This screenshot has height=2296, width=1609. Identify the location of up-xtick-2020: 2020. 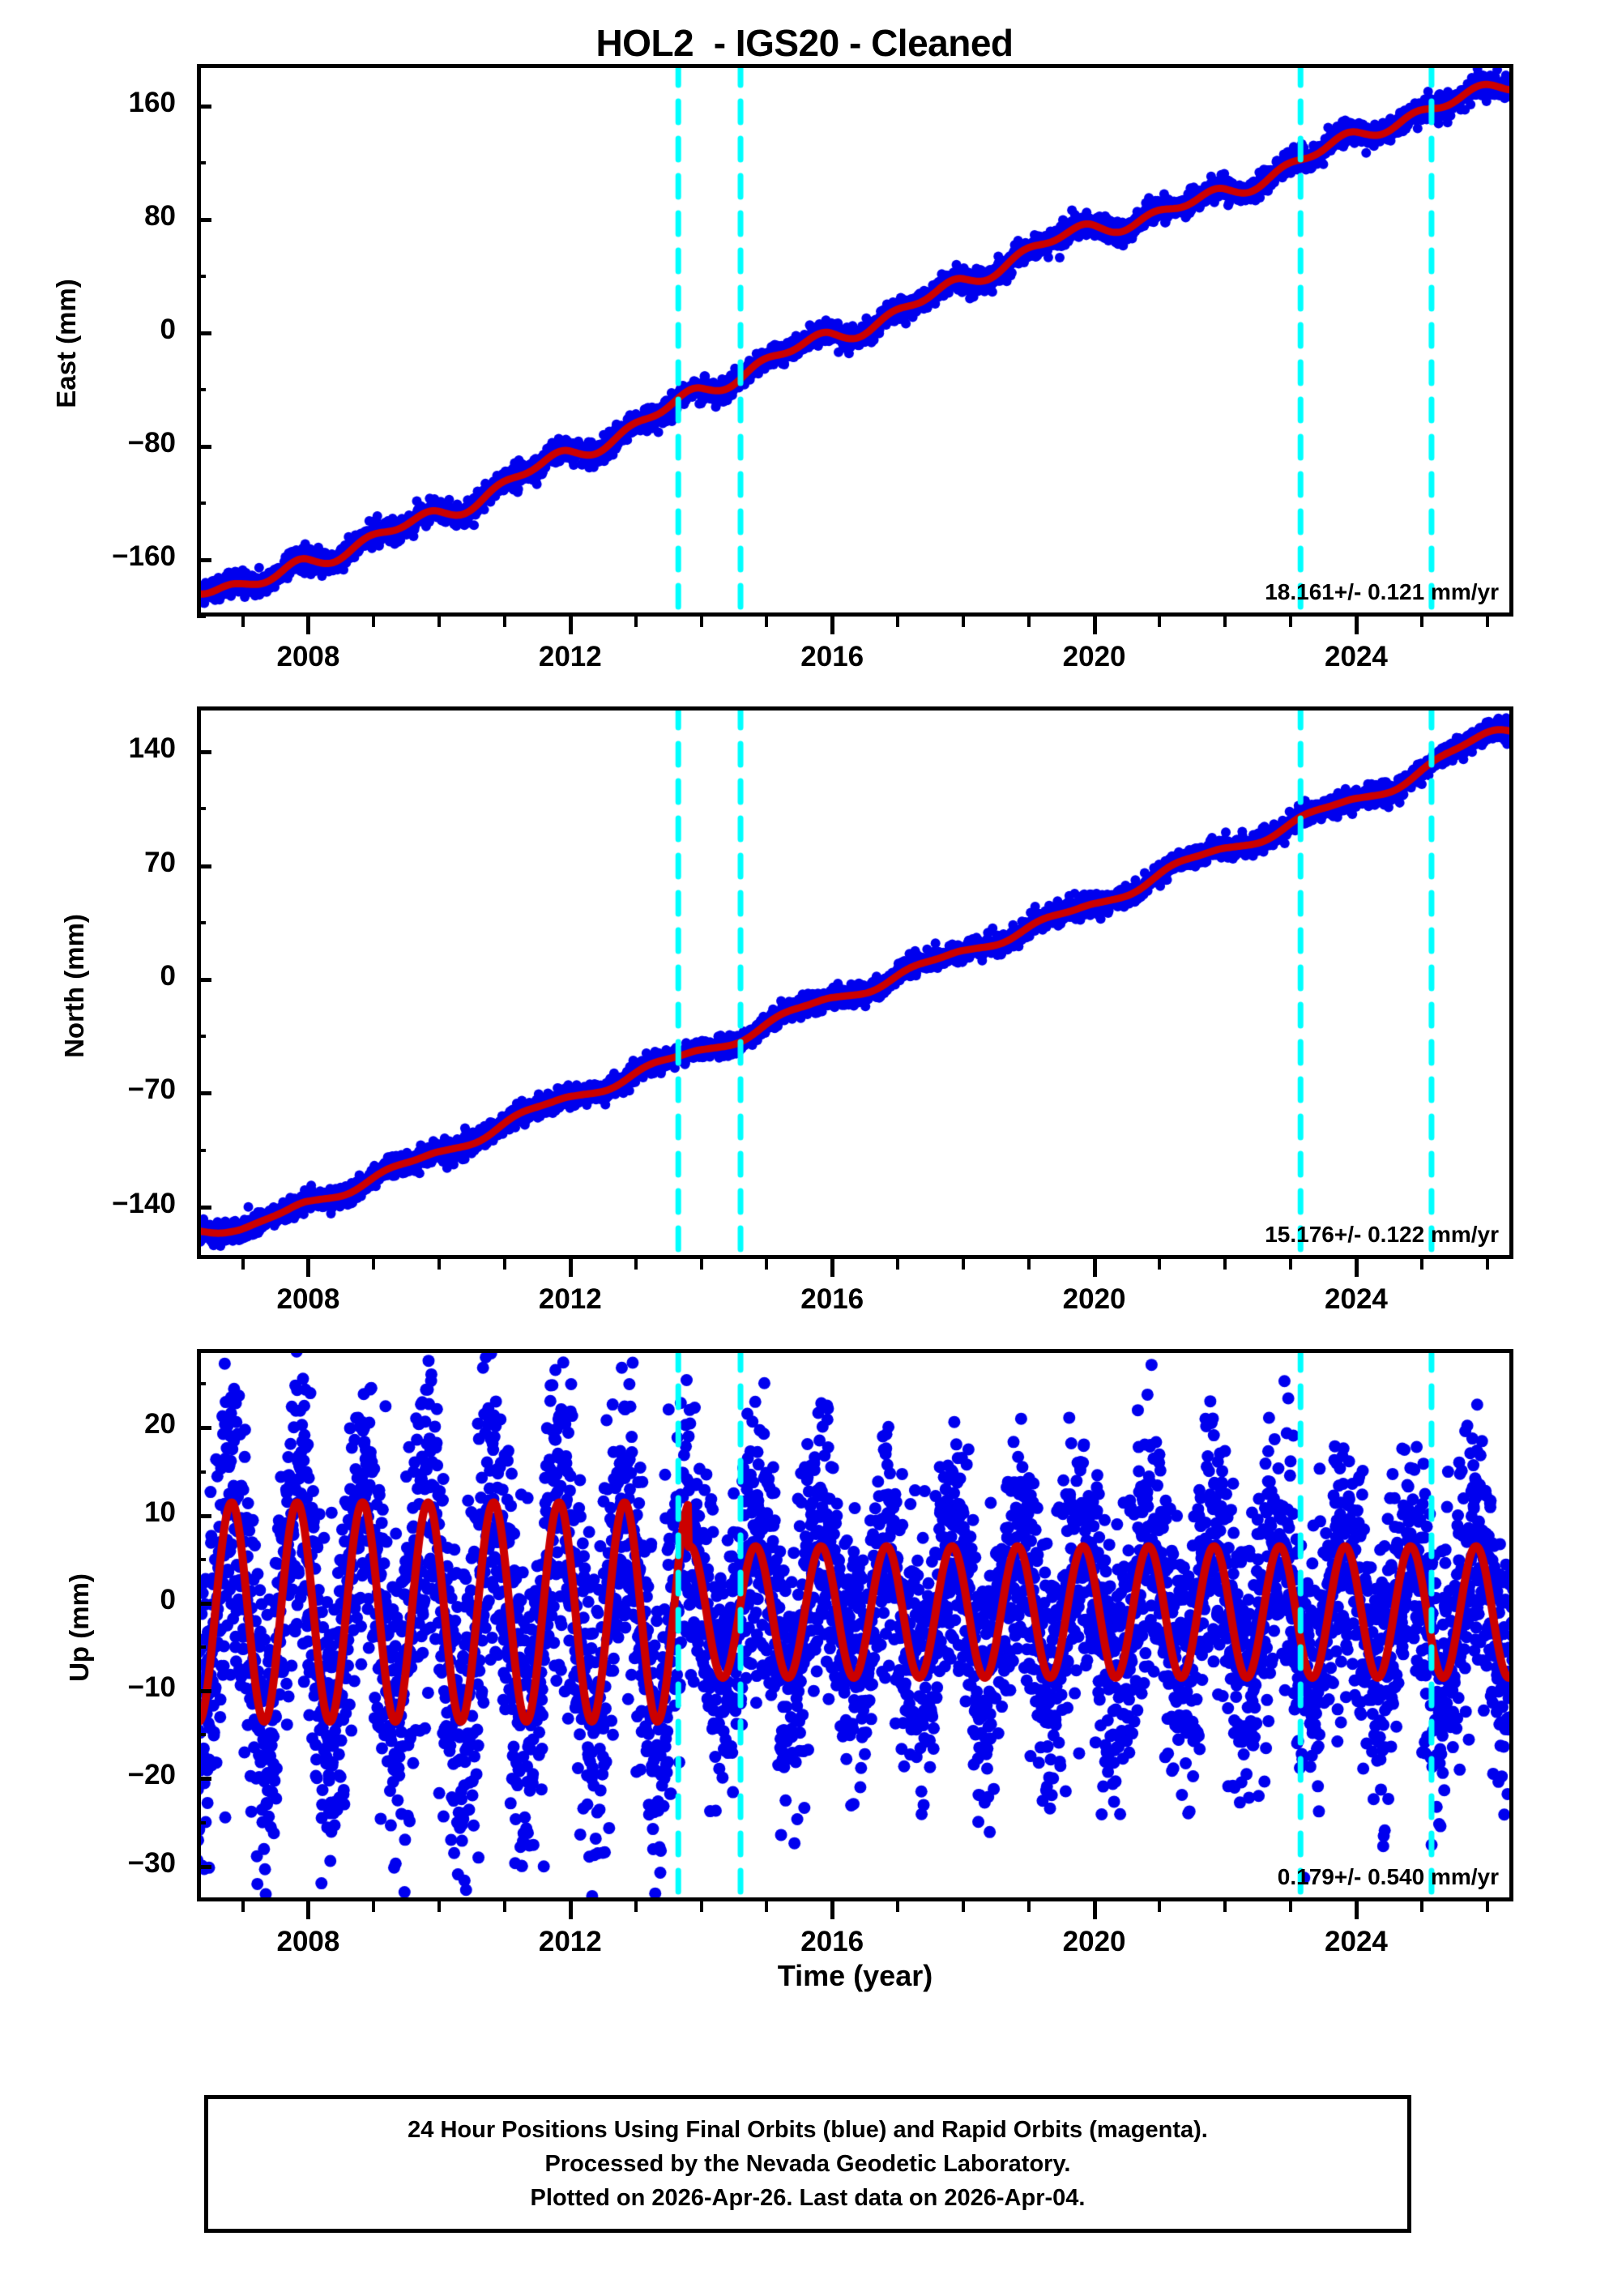
(1094, 1941).